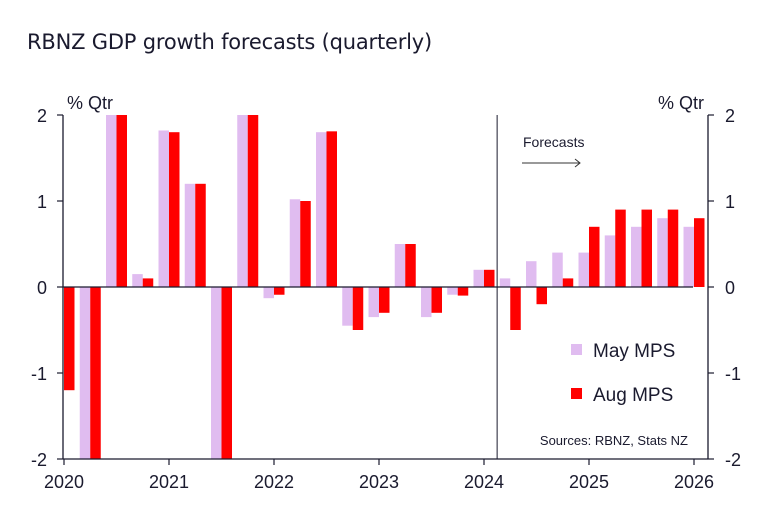 This screenshot has height=527, width=763. I want to click on source-note: Sources: RBNZ, Stats NZ, so click(614, 440).